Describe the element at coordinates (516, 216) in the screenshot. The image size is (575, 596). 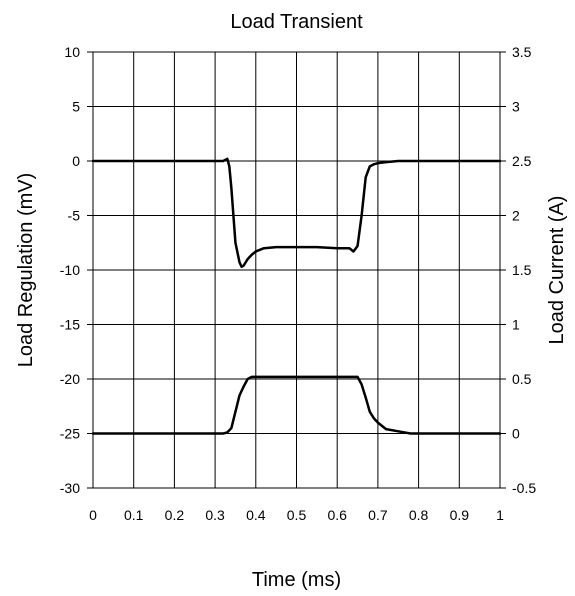
I see `y2-tick-label: 2` at that location.